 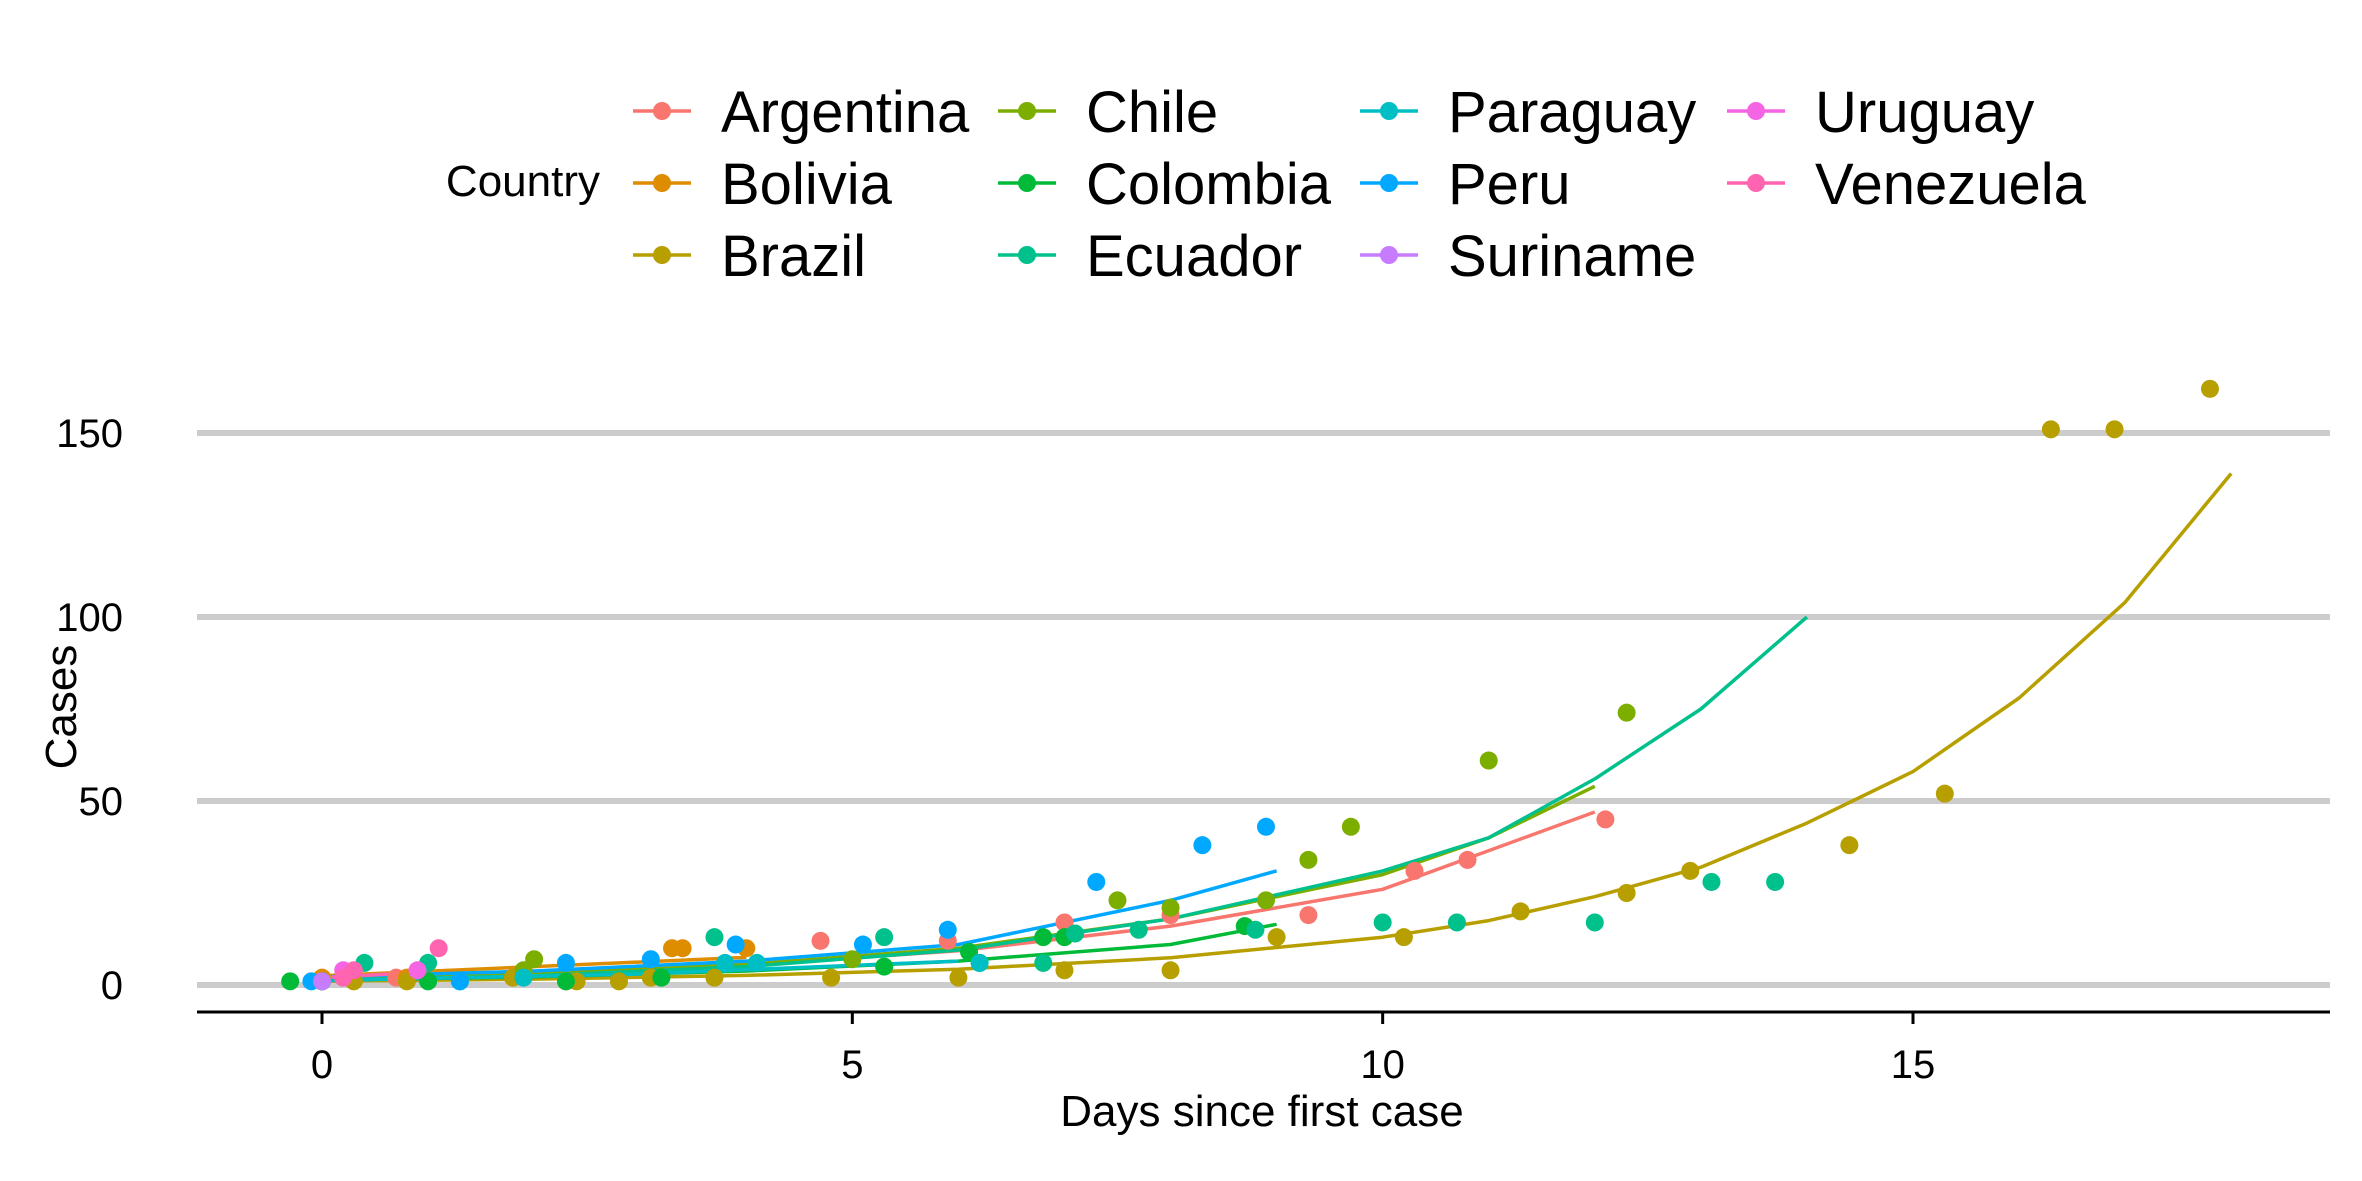 What do you see at coordinates (1027, 183) in the screenshot?
I see `legend-key-point-colombia` at bounding box center [1027, 183].